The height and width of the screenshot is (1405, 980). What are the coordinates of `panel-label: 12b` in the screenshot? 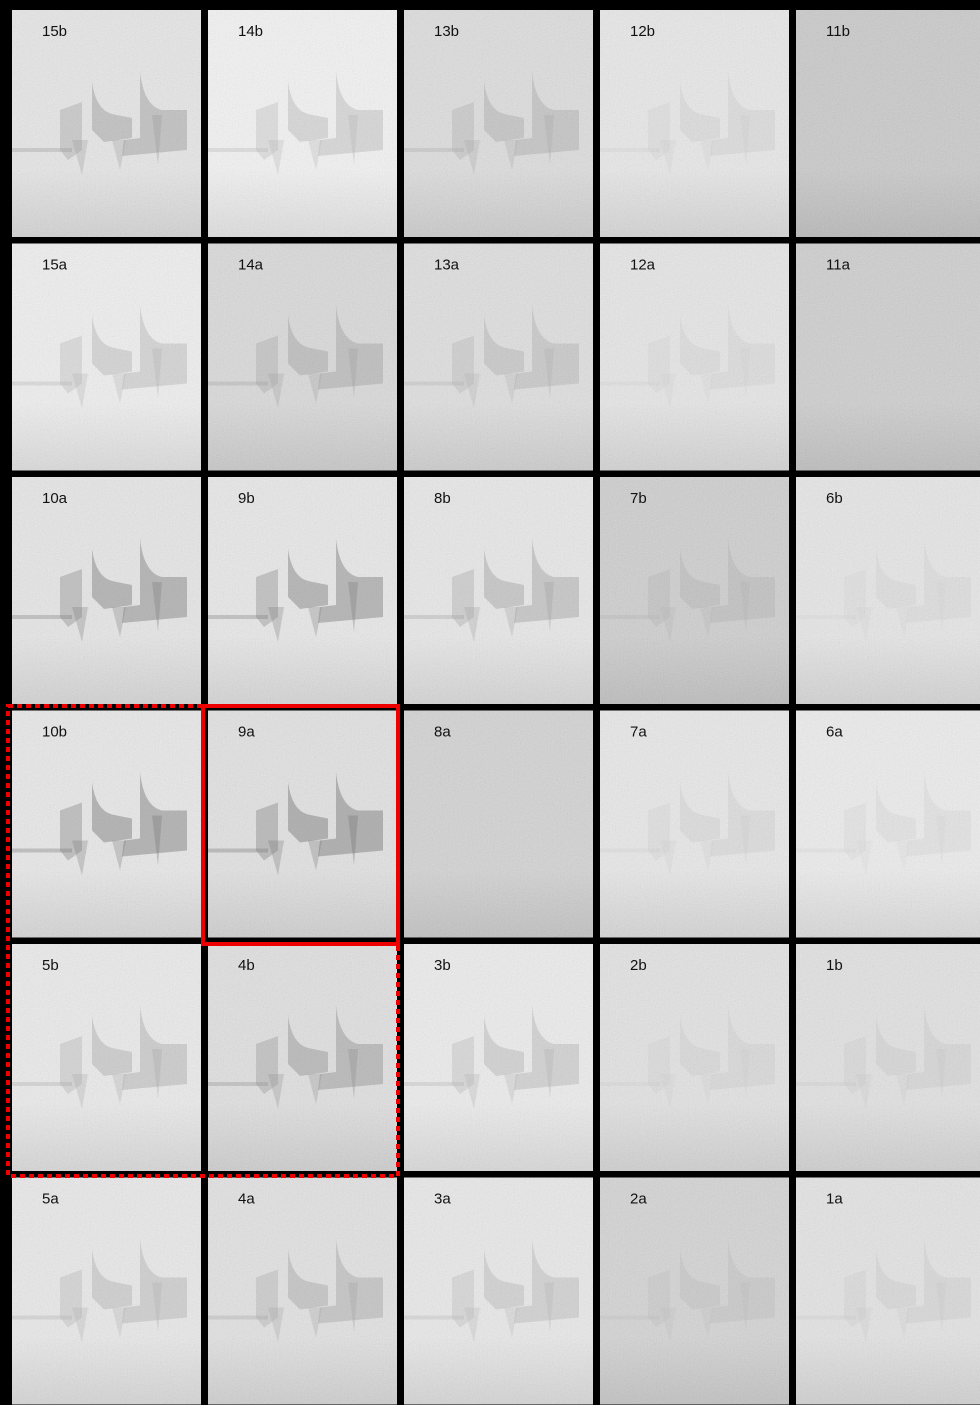 It's located at (642, 31).